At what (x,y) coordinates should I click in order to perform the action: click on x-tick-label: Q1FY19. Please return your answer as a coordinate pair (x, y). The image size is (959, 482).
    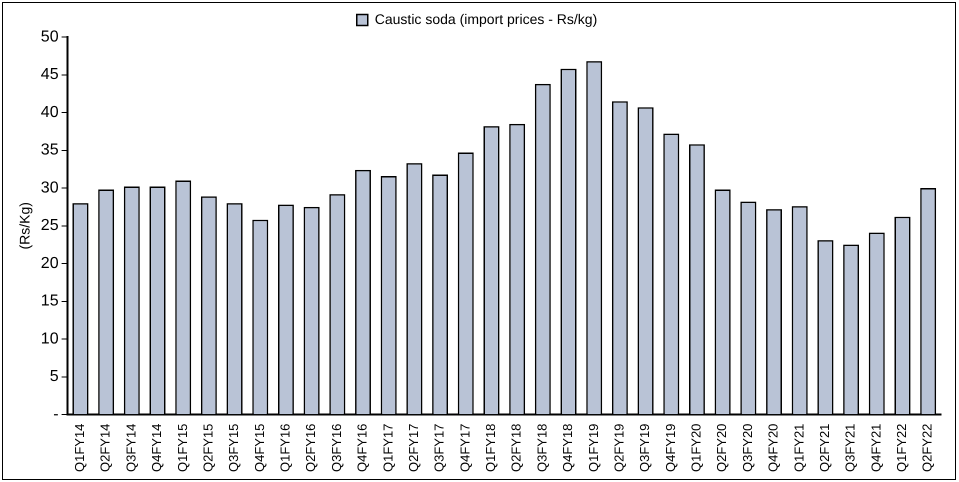
    Looking at the image, I should click on (593, 448).